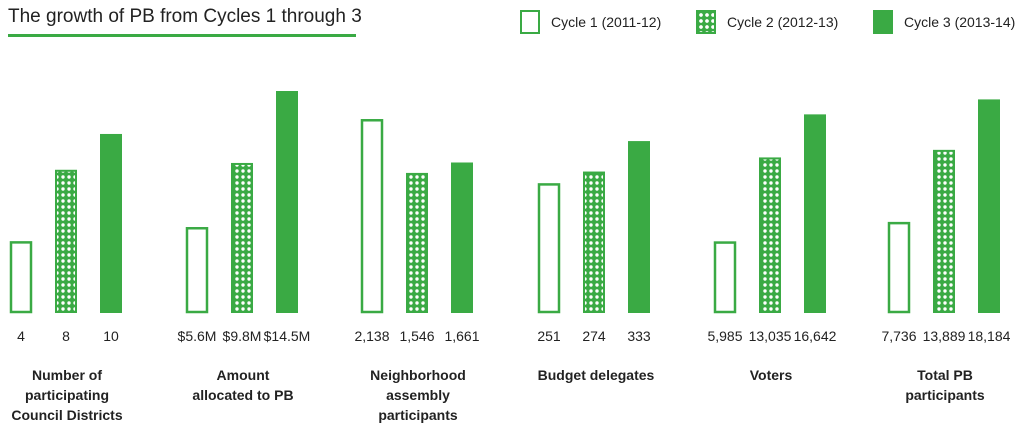 This screenshot has height=436, width=1024. Describe the element at coordinates (706, 22) in the screenshot. I see `legend-swatch-dotted` at that location.